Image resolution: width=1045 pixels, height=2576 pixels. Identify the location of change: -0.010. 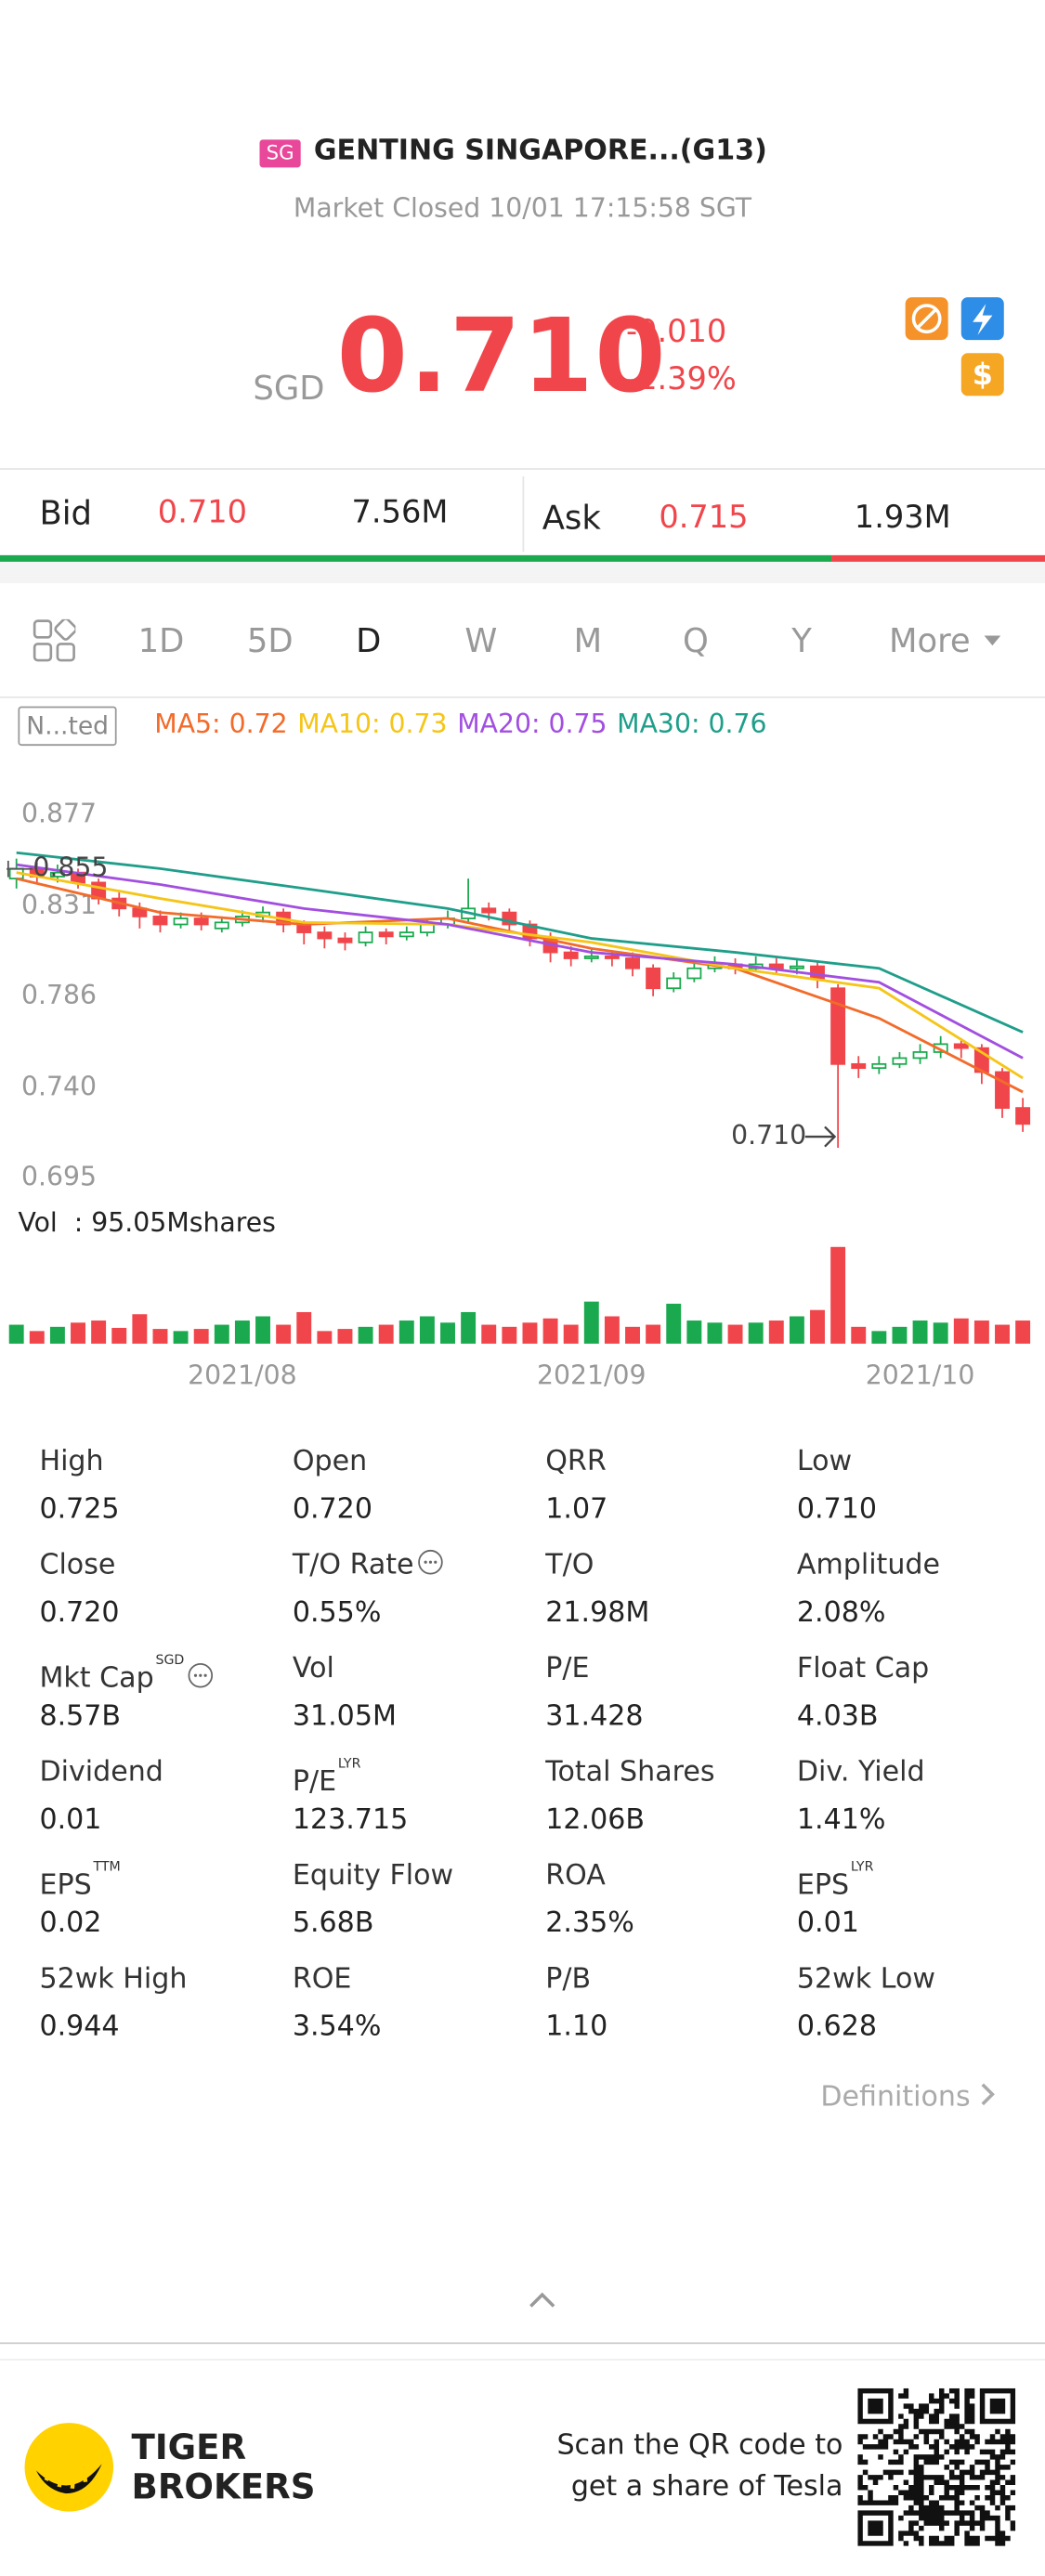
(676, 331).